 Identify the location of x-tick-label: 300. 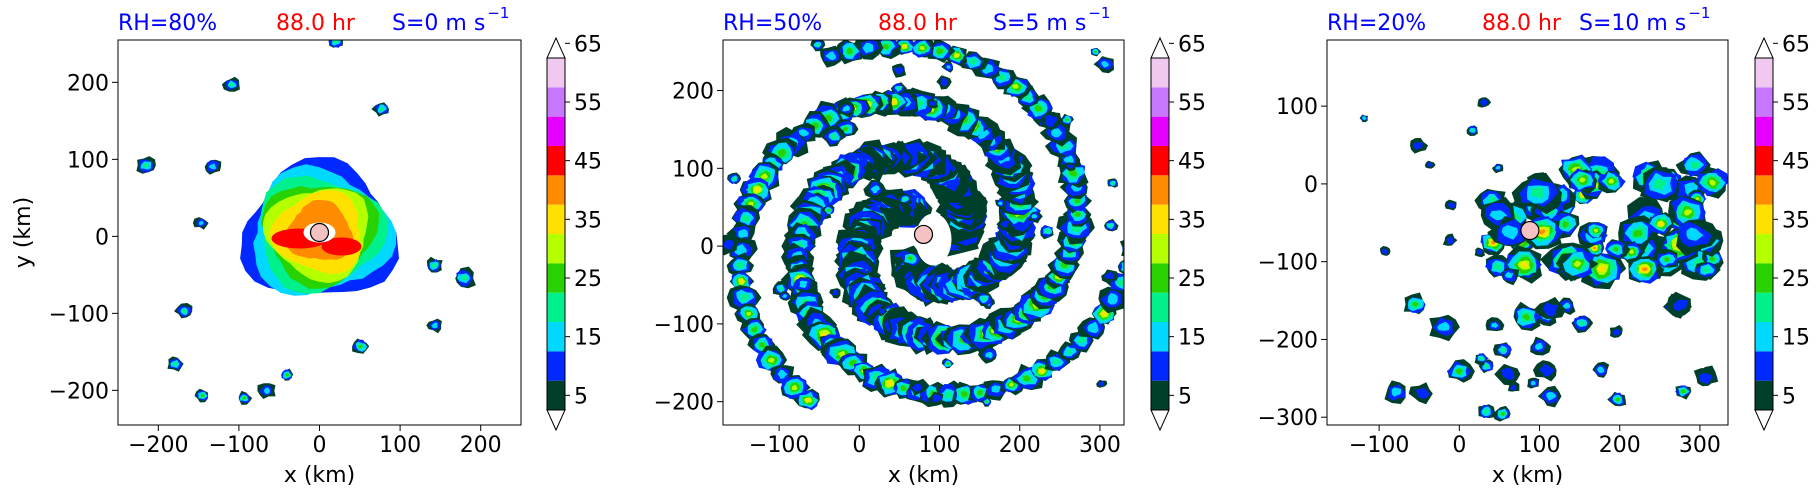
(1100, 445).